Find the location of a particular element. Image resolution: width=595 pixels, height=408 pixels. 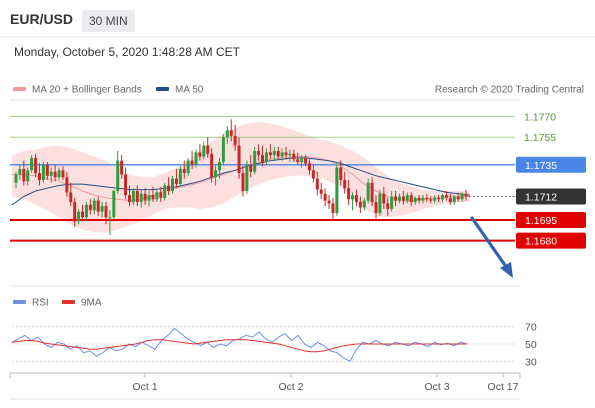

ma50-line is located at coordinates (241, 181).